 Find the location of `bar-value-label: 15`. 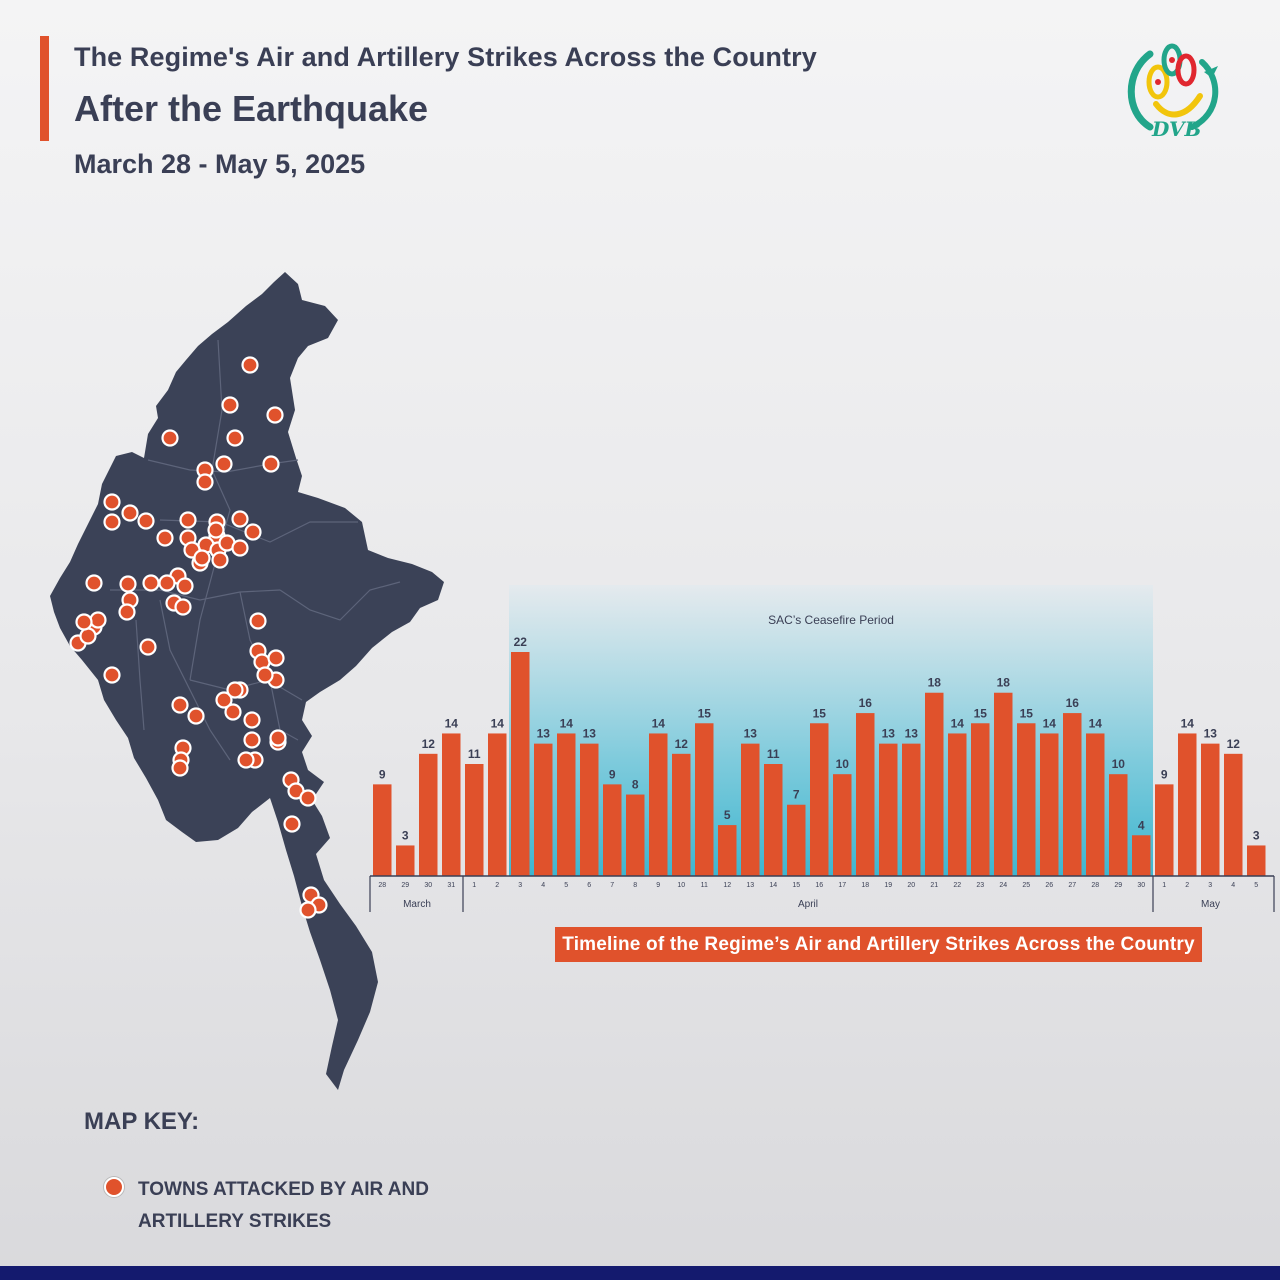

bar-value-label: 15 is located at coordinates (820, 713).